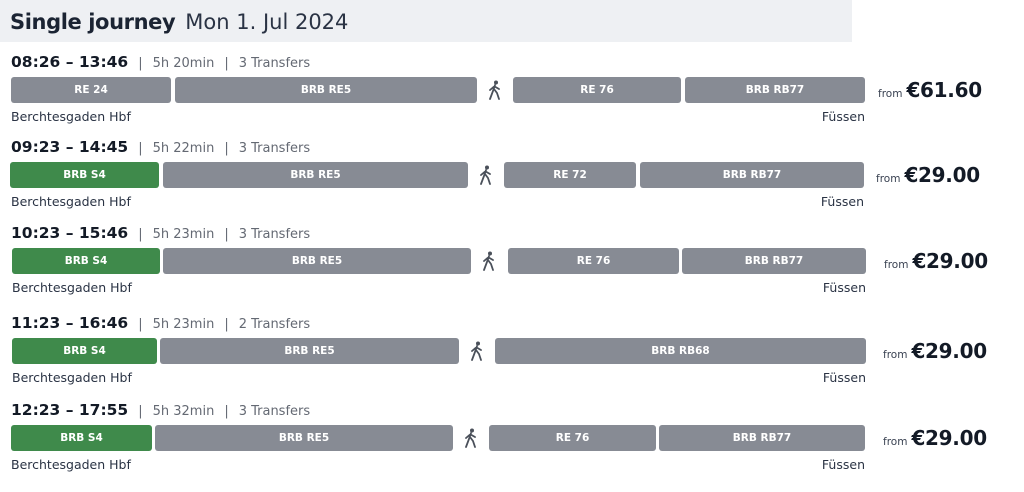  What do you see at coordinates (93, 22) in the screenshot?
I see `page-title: Single journey` at bounding box center [93, 22].